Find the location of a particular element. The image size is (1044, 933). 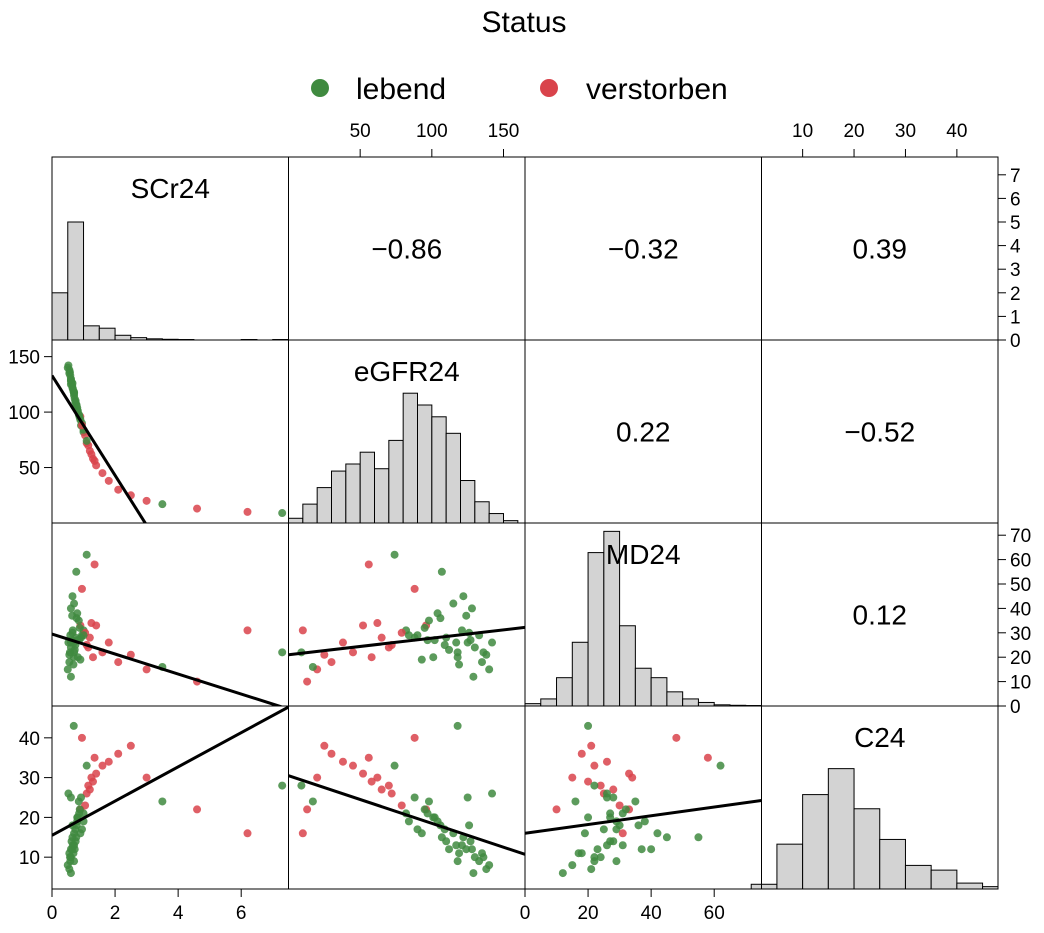

top-tick-label-C24: 40 is located at coordinates (956, 131).